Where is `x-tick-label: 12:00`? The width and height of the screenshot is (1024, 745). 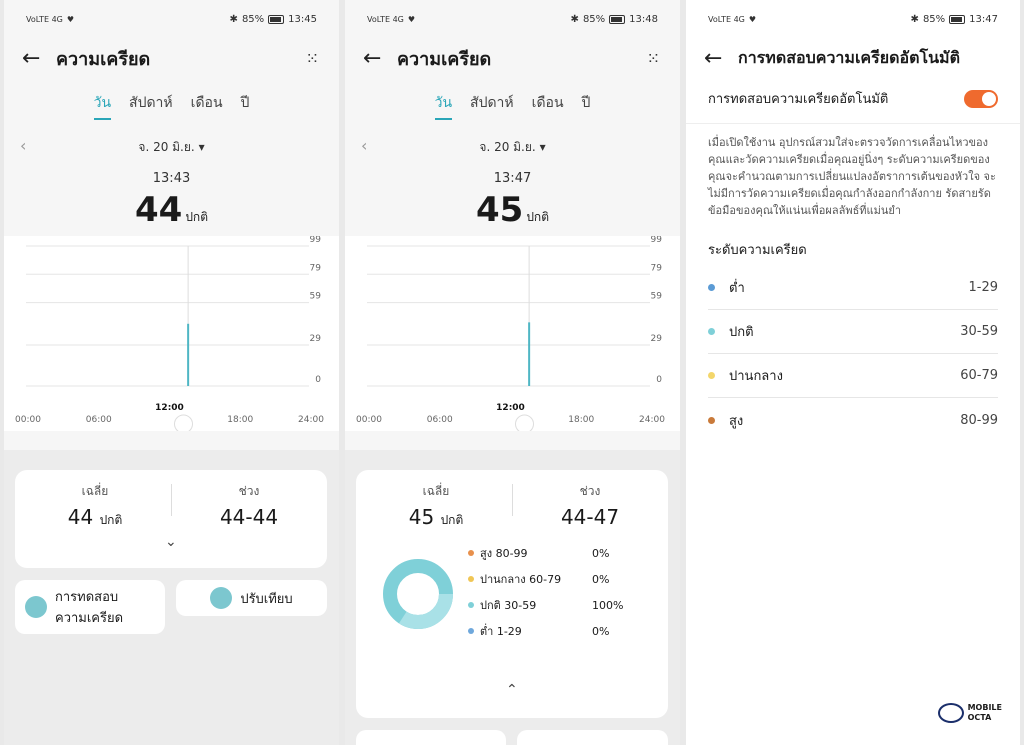 x-tick-label: 12:00 is located at coordinates (169, 408).